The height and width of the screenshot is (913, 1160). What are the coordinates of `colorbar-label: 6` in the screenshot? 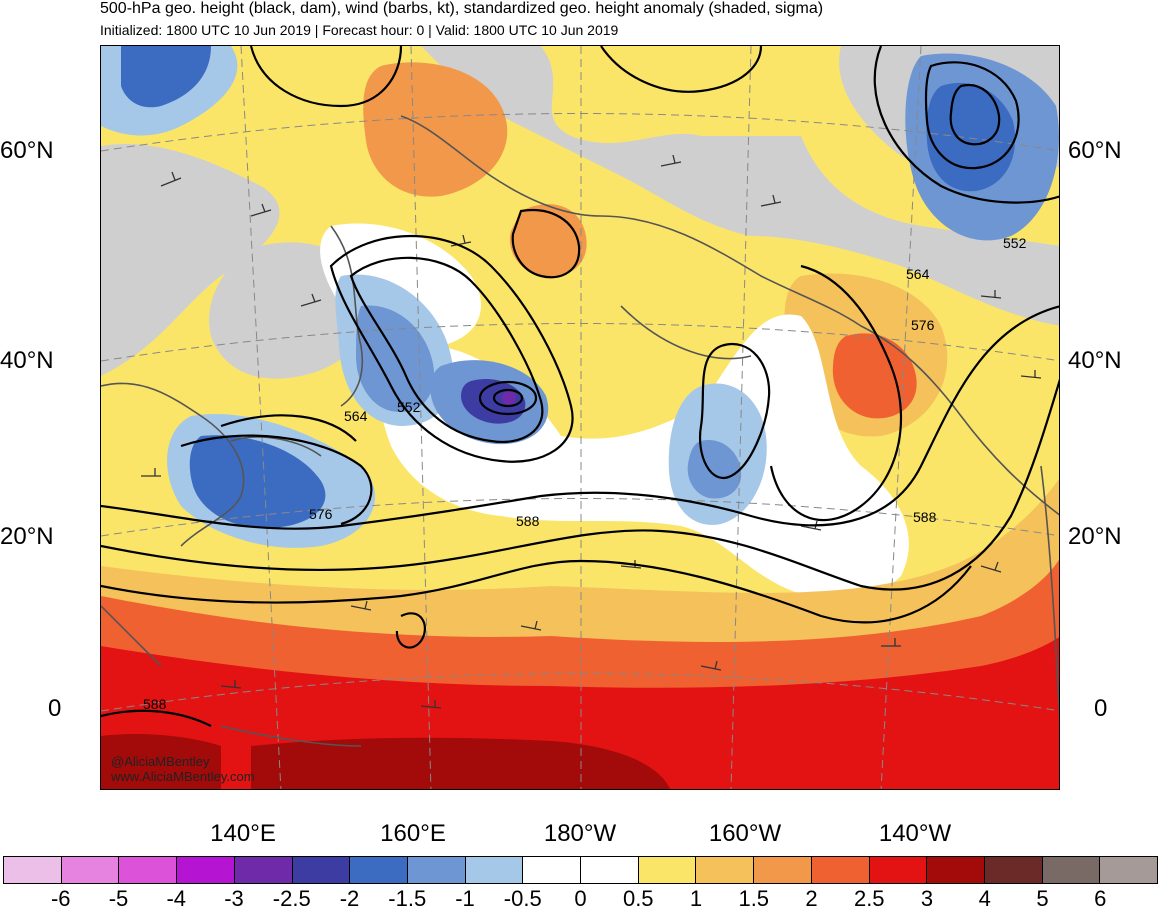 It's located at (1100, 898).